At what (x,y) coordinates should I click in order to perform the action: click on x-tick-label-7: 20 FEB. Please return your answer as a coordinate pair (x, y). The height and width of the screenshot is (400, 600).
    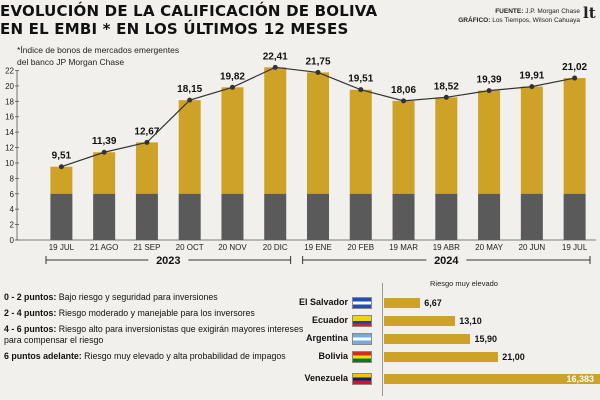
    Looking at the image, I should click on (360, 247).